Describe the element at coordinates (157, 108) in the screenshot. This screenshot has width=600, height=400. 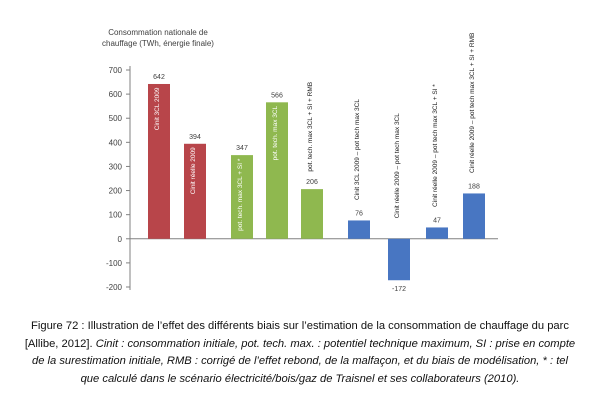
I see `bar-category-label: Cinit 3CL 2009` at that location.